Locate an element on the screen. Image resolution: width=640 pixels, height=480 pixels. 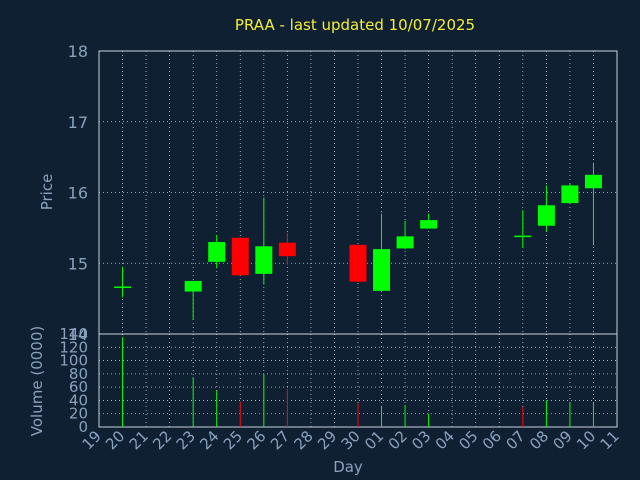
x-tick-label: 02 is located at coordinates (398, 440).